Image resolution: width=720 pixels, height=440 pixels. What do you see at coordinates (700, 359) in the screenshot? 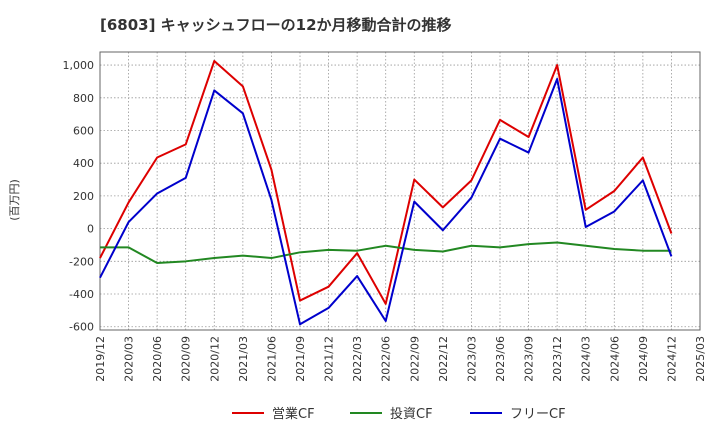
I see `x-tick-label: 2025/03` at bounding box center [700, 359].